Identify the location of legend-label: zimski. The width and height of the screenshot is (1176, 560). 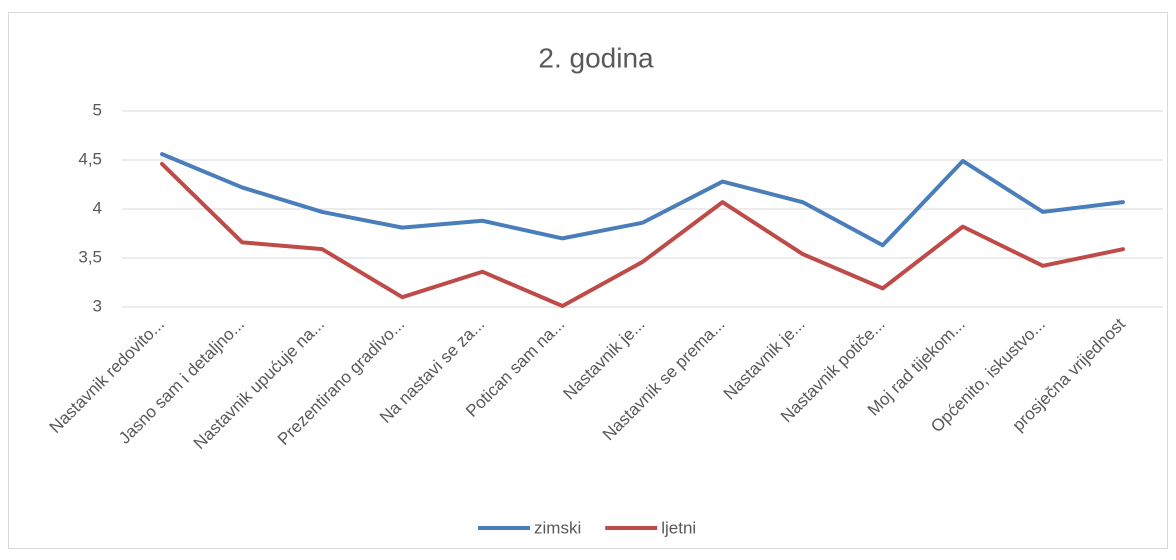
(557, 527).